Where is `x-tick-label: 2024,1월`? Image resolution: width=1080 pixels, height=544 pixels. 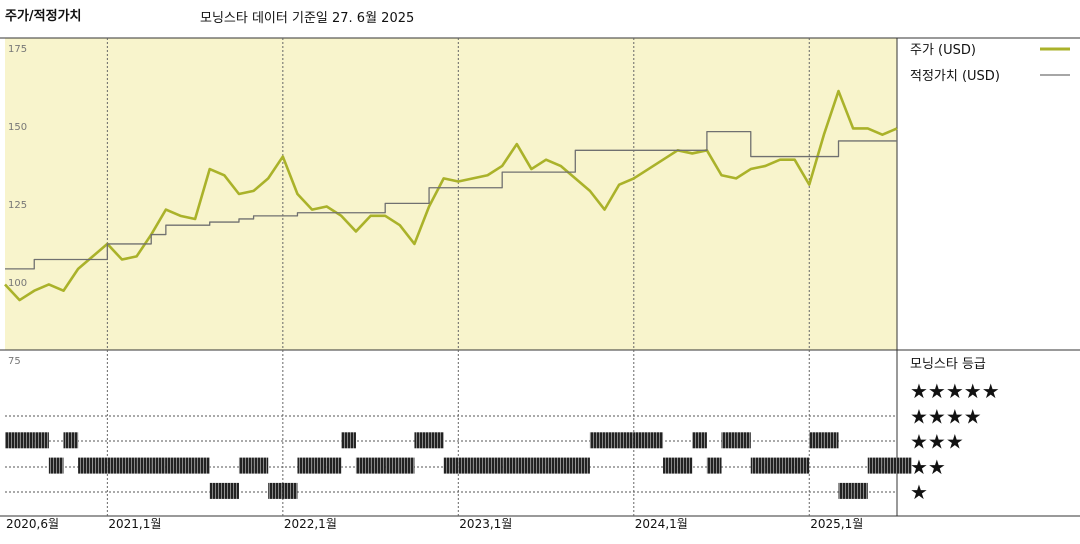
x-tick-label: 2024,1월 is located at coordinates (661, 524).